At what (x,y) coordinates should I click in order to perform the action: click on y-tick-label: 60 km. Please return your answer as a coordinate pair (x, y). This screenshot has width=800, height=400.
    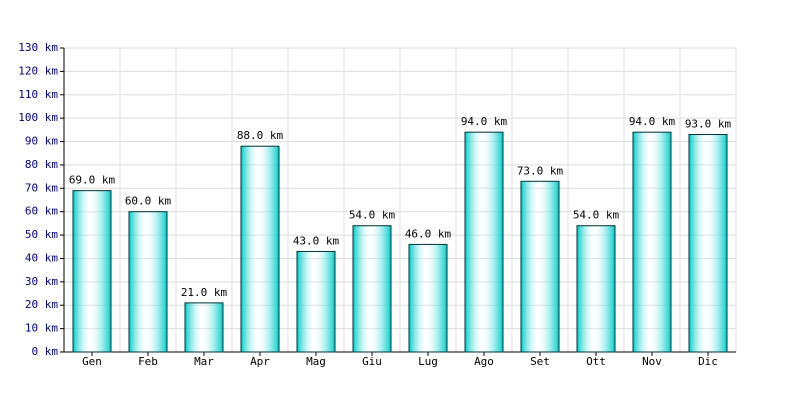
    Looking at the image, I should click on (41, 211).